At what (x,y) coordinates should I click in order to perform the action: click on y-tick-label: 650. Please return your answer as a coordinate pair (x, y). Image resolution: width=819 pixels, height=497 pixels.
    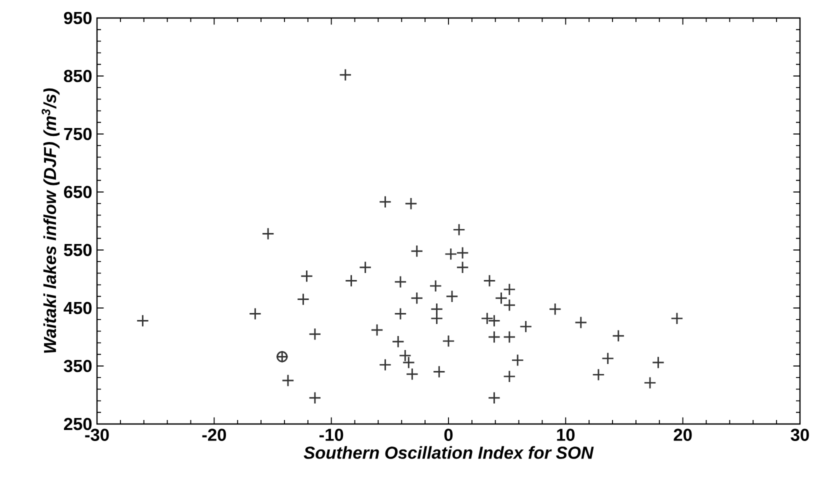
    Looking at the image, I should click on (78, 192).